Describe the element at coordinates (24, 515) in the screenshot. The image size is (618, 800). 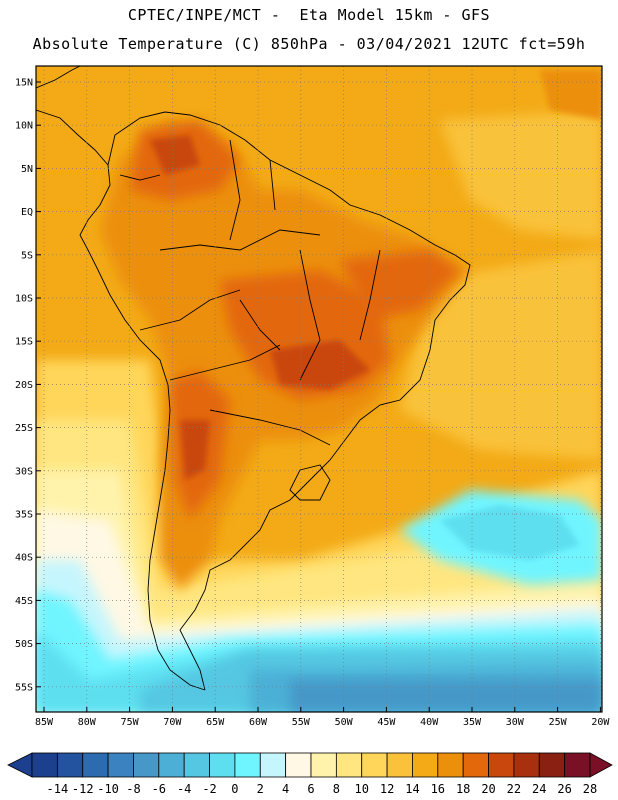
I see `lat-label: 35S` at that location.